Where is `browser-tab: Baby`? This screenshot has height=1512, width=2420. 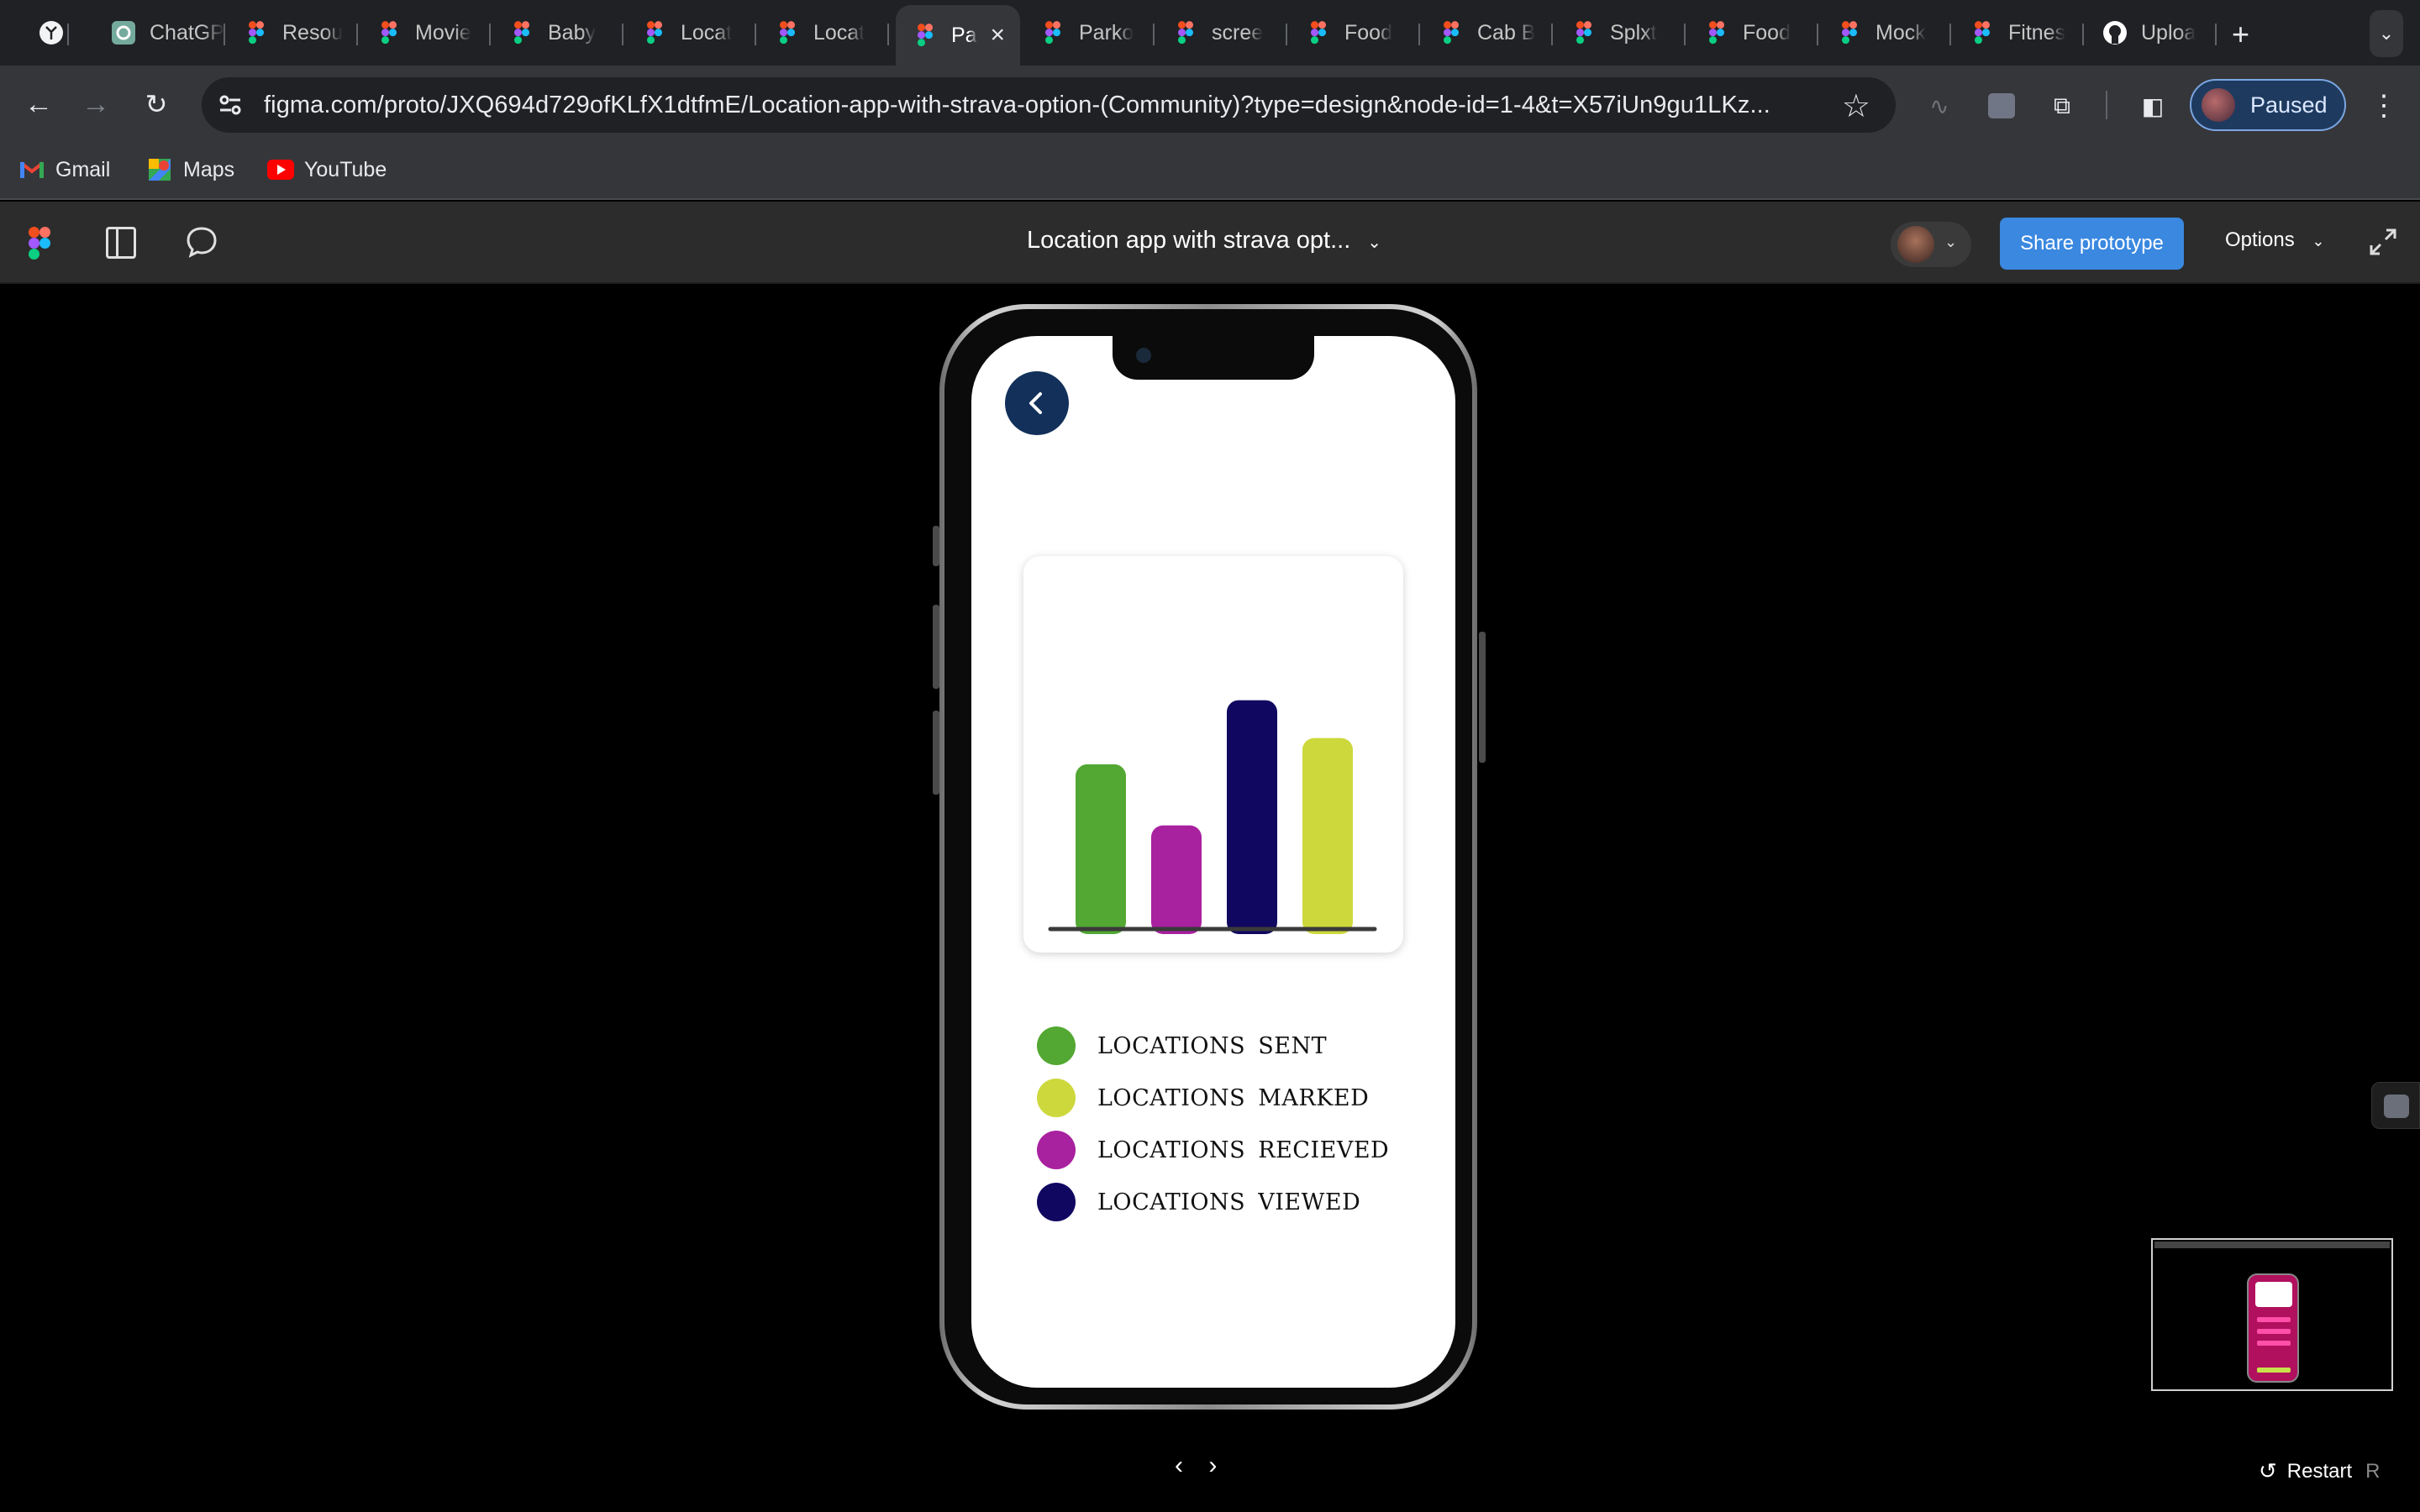 browser-tab: Baby is located at coordinates (557, 33).